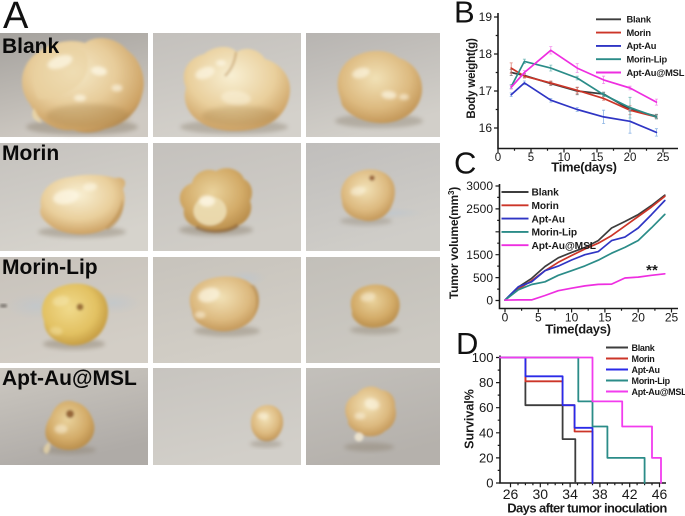  I want to click on svg-text: C, so click(465, 163).